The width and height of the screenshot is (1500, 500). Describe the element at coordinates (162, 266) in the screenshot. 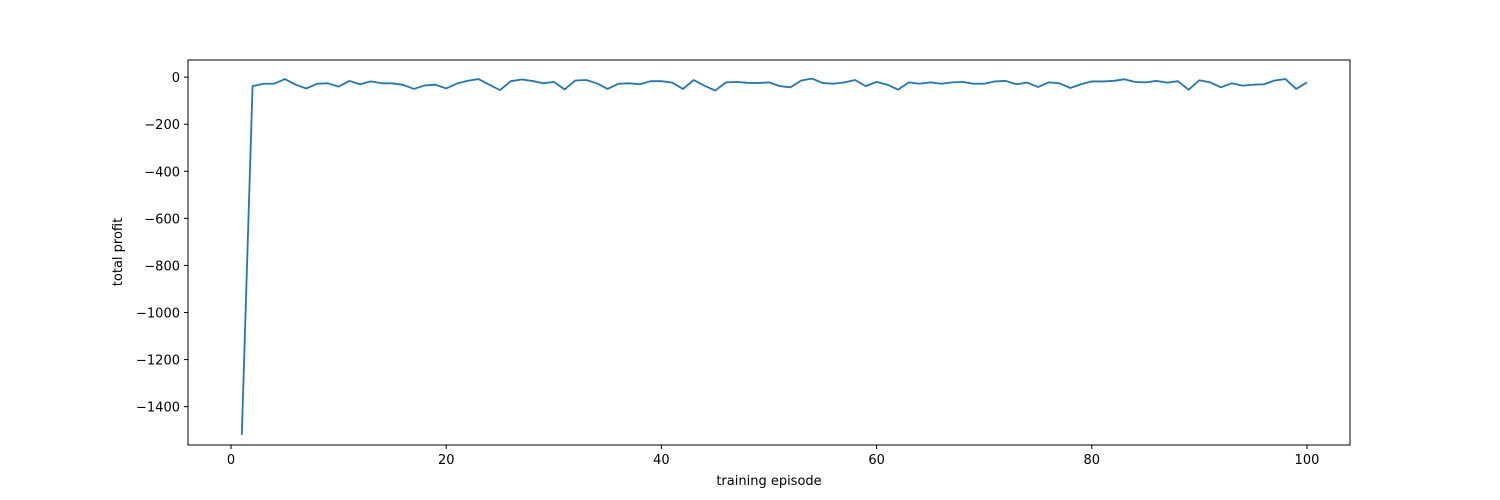

I see `y-tick-label: −800` at that location.